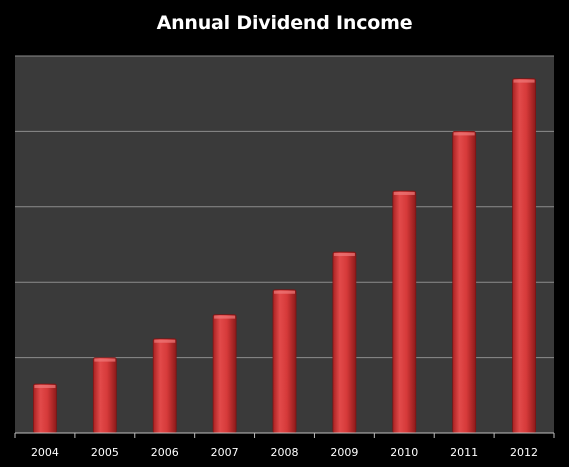 The height and width of the screenshot is (467, 569). I want to click on x-tick-label: 2005, so click(105, 452).